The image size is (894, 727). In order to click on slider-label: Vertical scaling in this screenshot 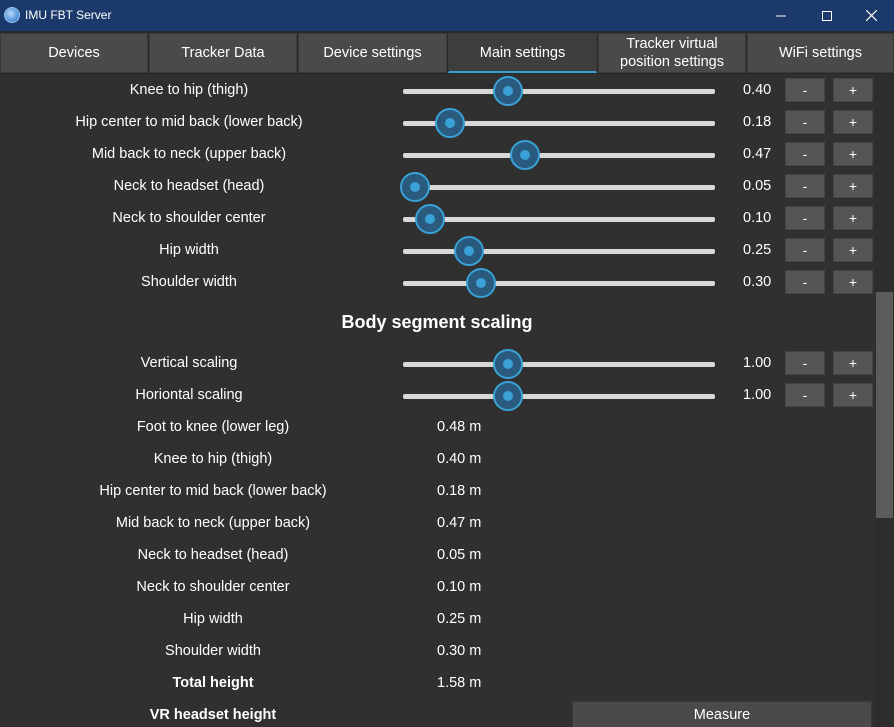, I will do `click(189, 363)`.